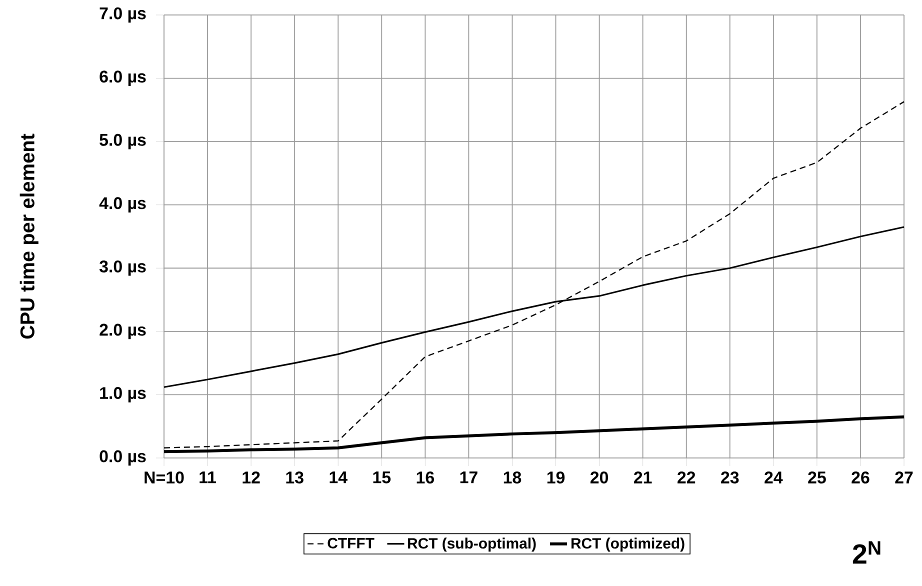 The image size is (922, 586). I want to click on x-tick-label: 21, so click(643, 478).